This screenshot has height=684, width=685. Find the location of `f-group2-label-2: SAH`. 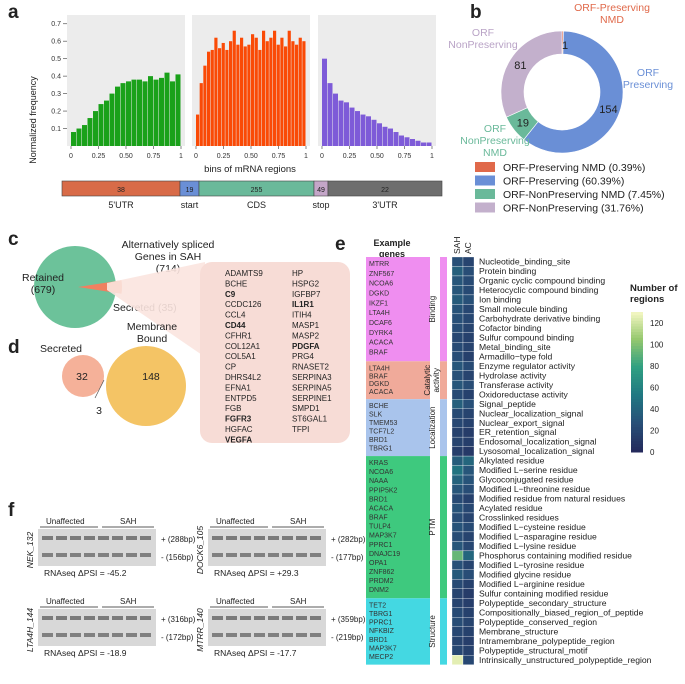

f-group2-label-2: SAH is located at coordinates (128, 601).